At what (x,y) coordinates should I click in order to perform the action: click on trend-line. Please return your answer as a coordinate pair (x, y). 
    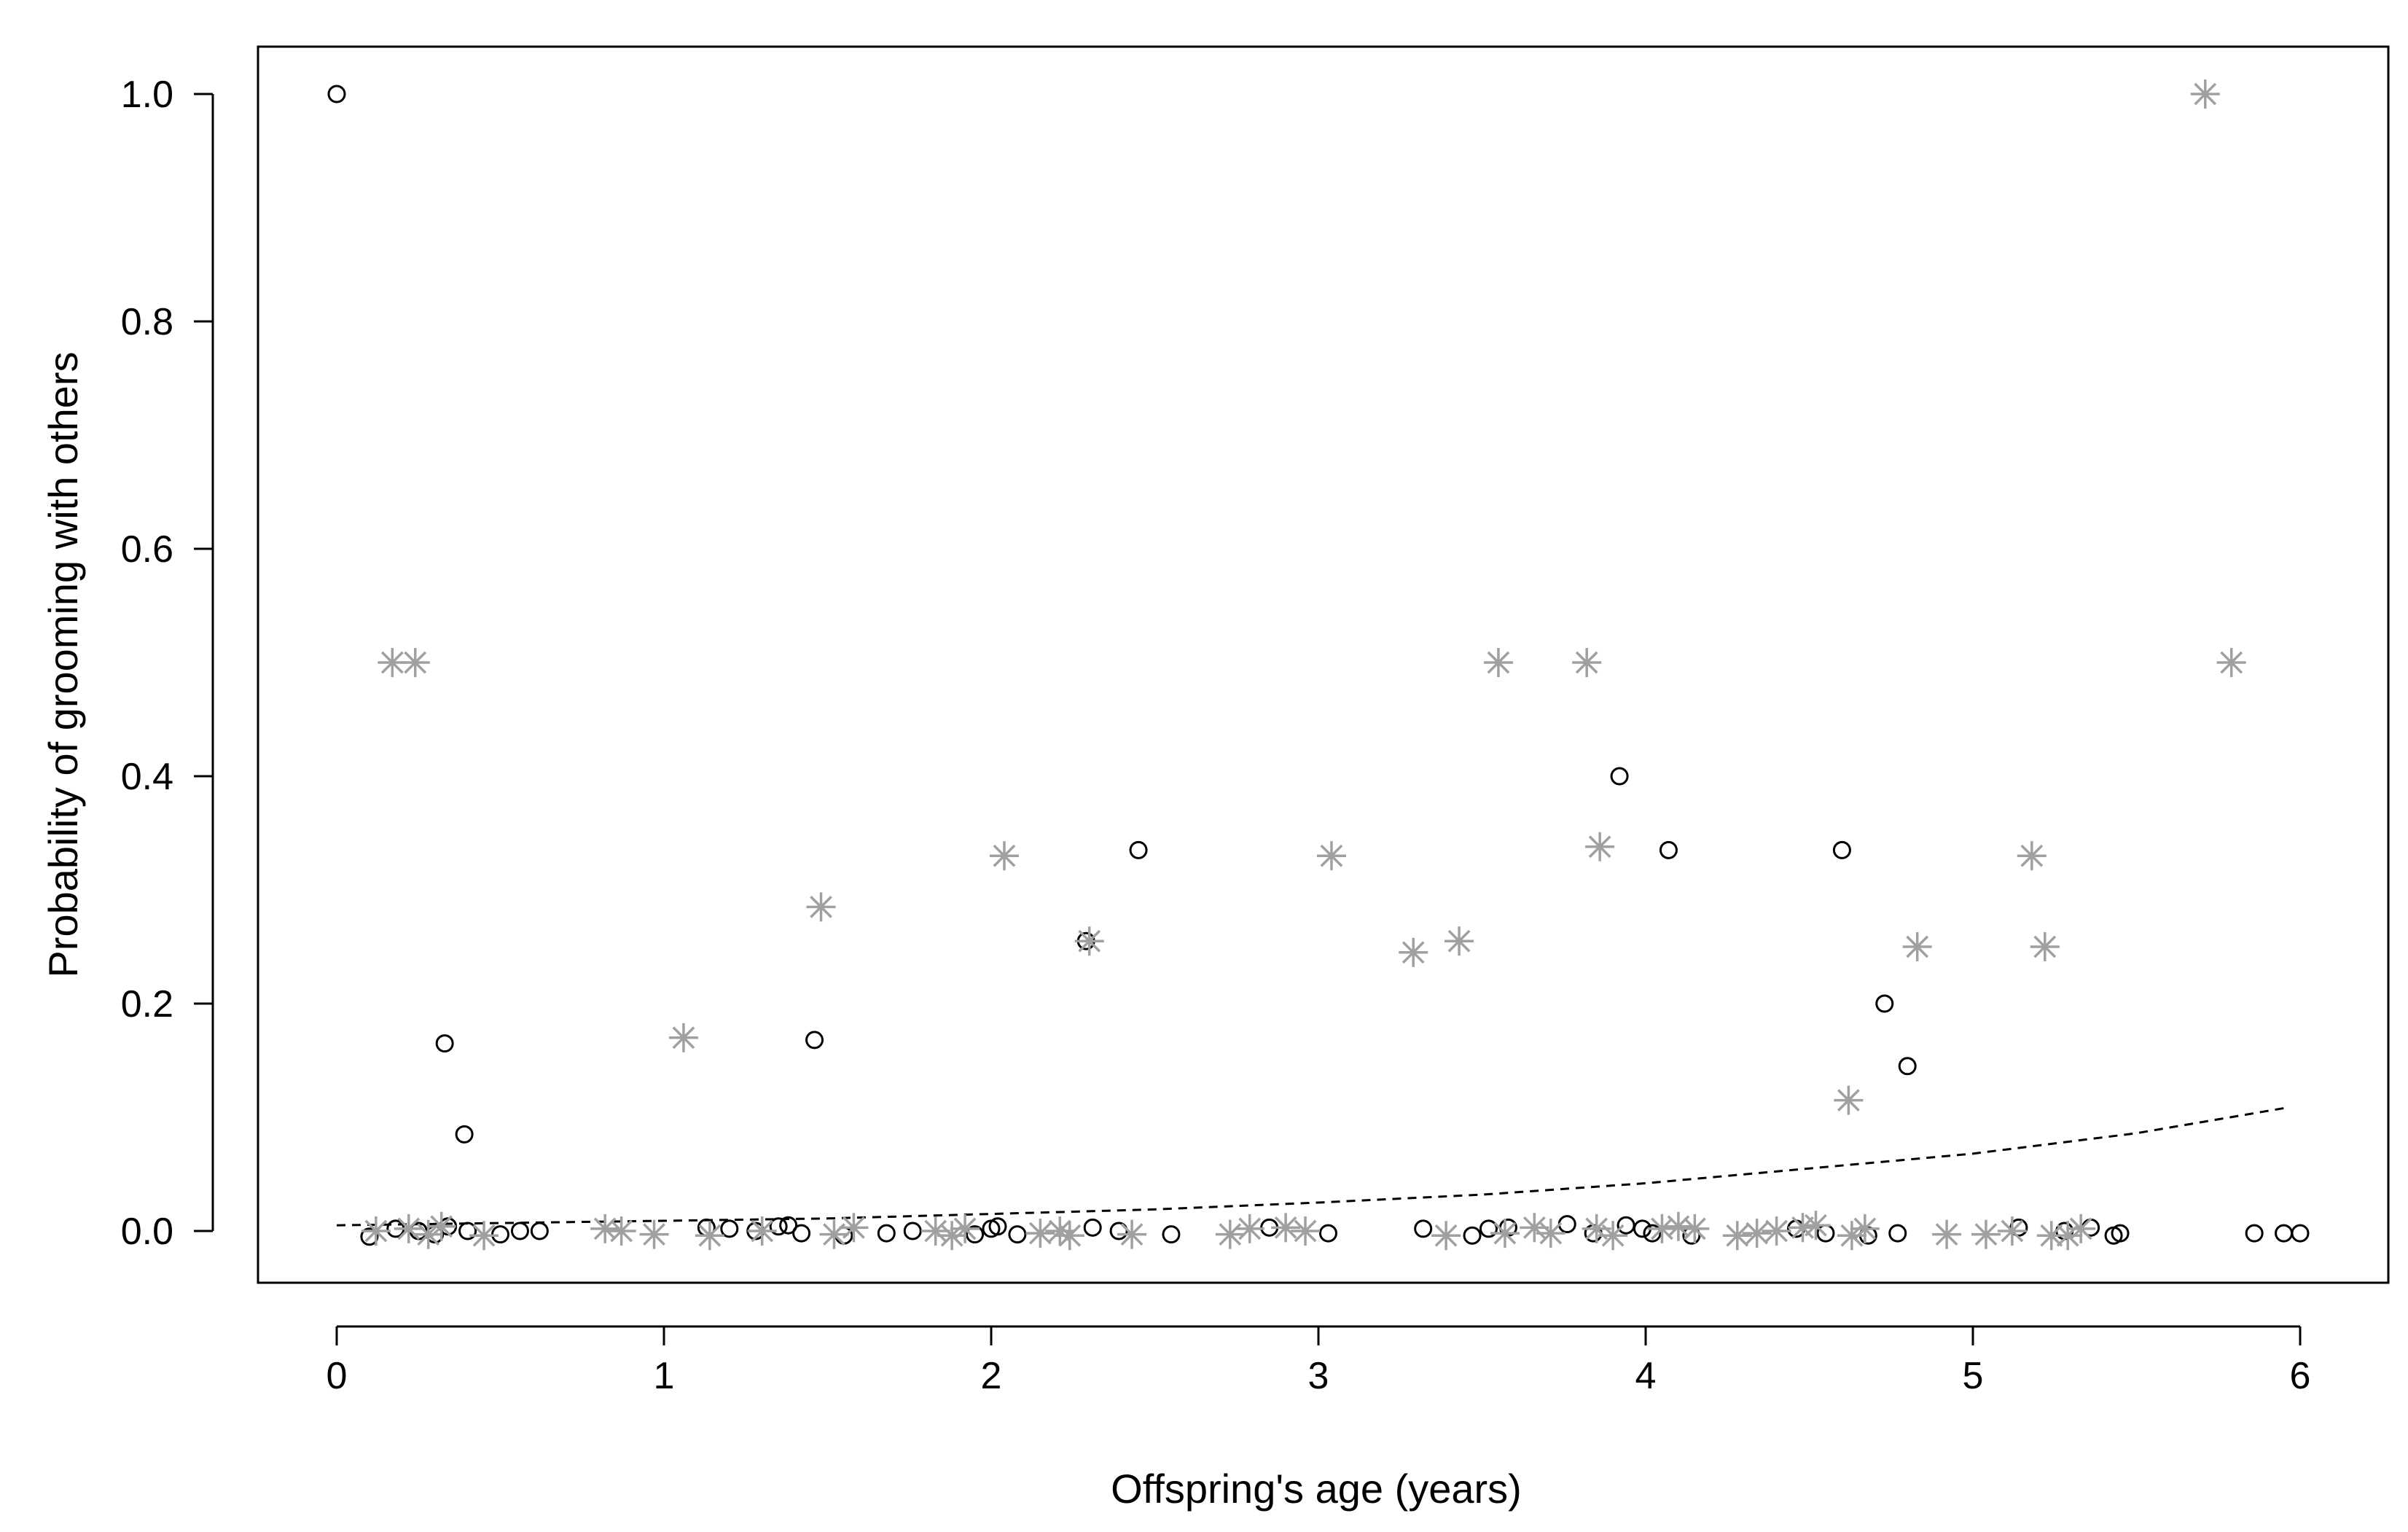
    Looking at the image, I should click on (1310, 1167).